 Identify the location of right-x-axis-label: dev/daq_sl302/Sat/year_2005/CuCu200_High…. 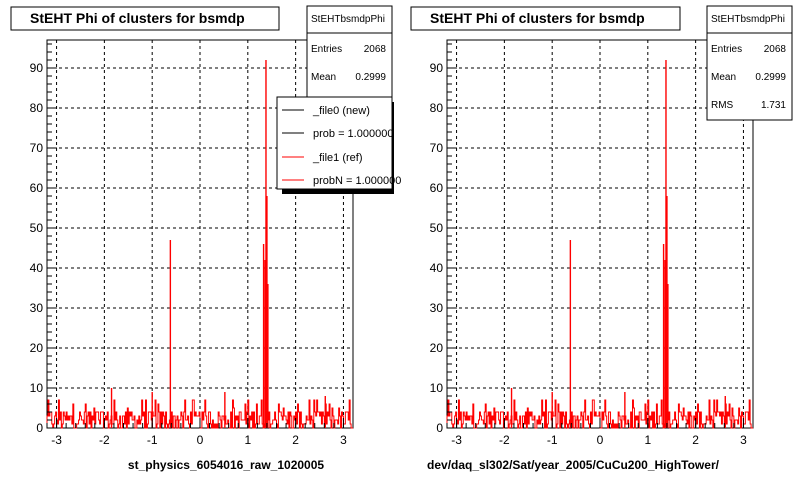
(573, 465).